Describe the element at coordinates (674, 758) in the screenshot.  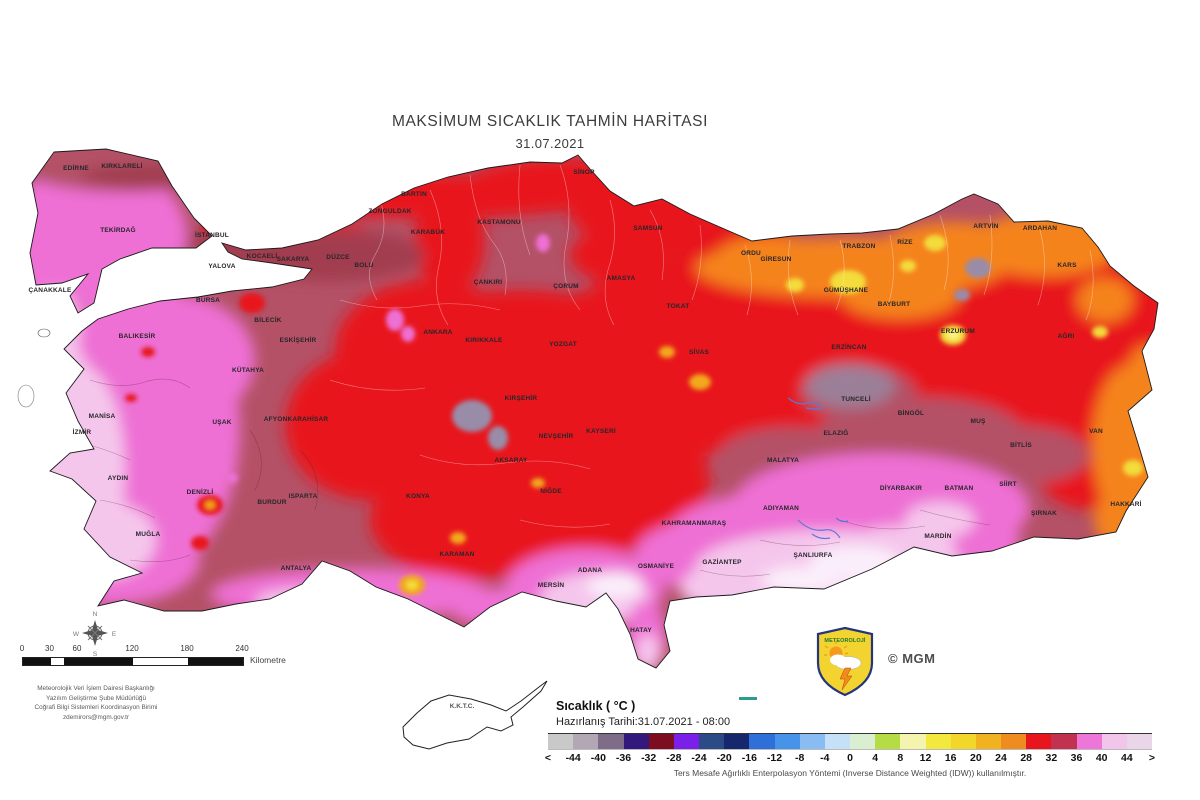
I see `legend-tick-label: -28` at that location.